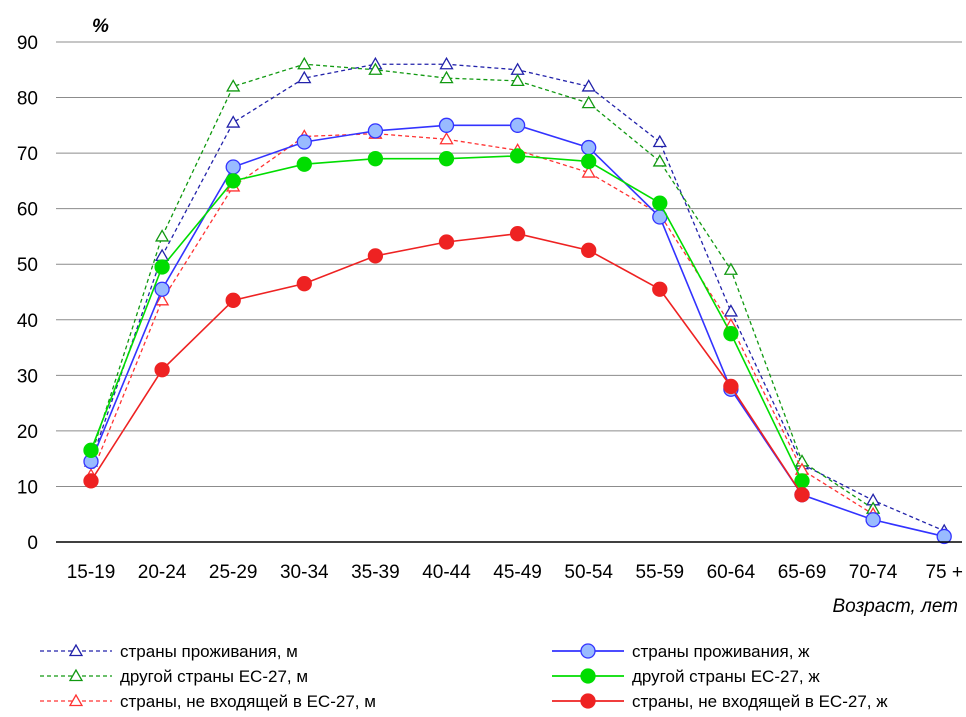 The height and width of the screenshot is (717, 966). I want to click on x-tick-label: 50-54, so click(588, 572).